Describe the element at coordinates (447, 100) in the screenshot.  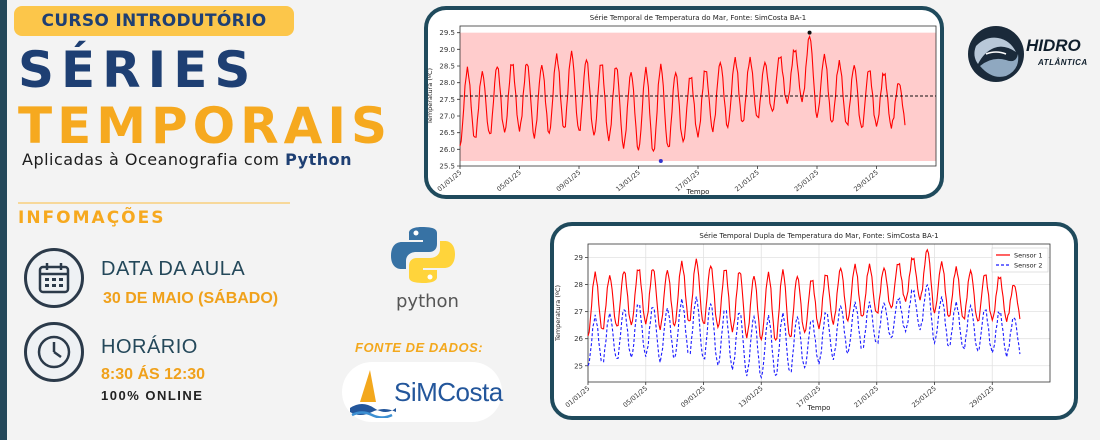
I see `y-tick-label: 27.5` at that location.